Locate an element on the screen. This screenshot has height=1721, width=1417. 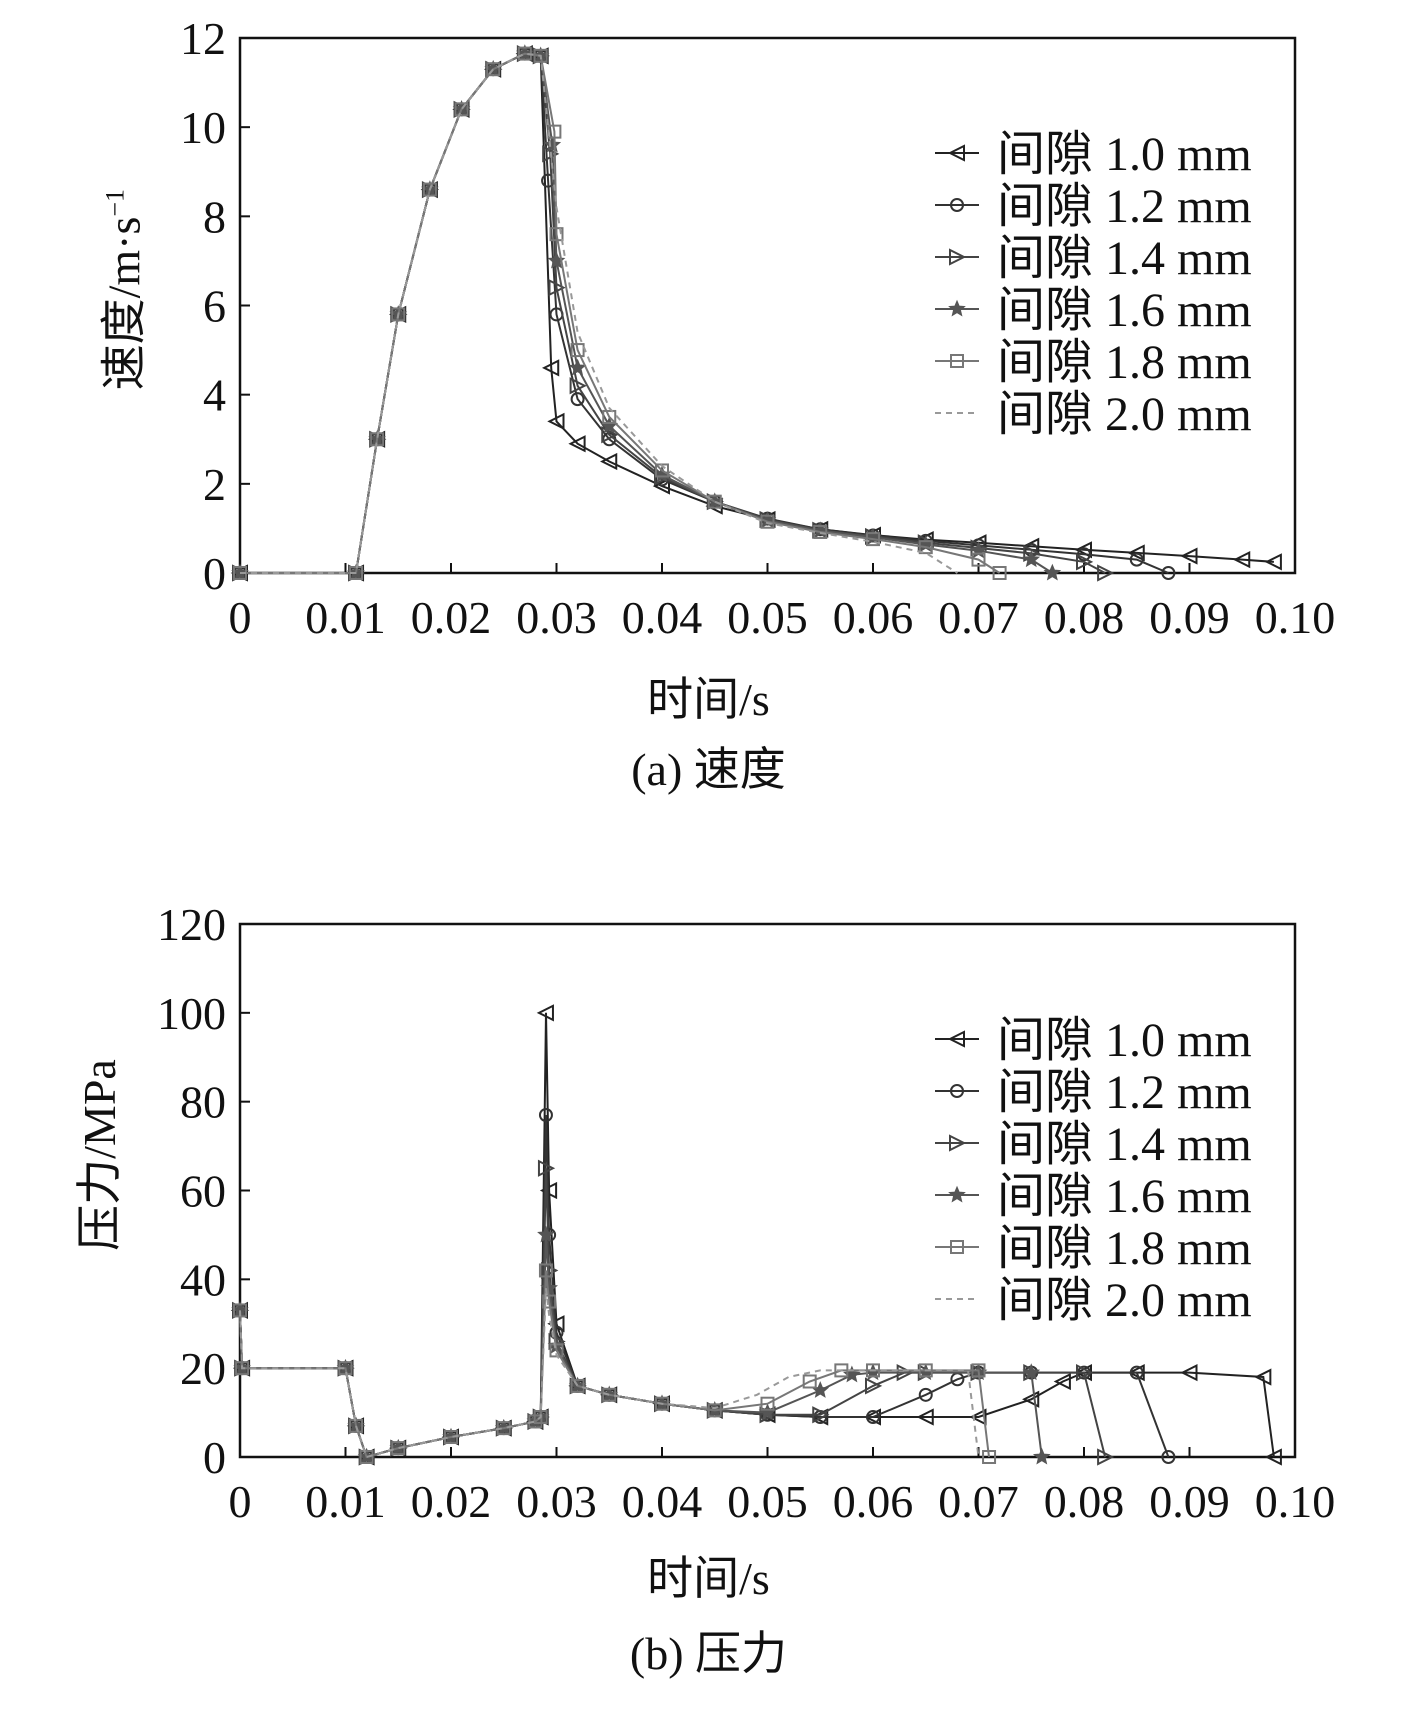
y-tick-label-0-4: 8 is located at coordinates (214, 216).